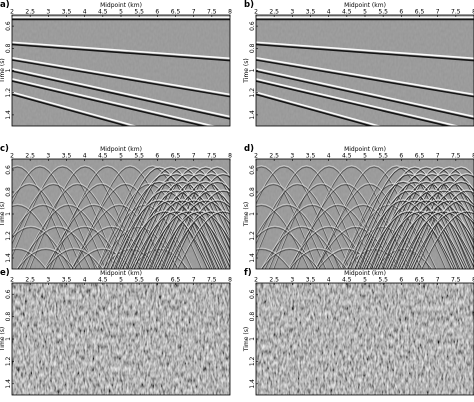  I want to click on panel-label: d), so click(249, 149).